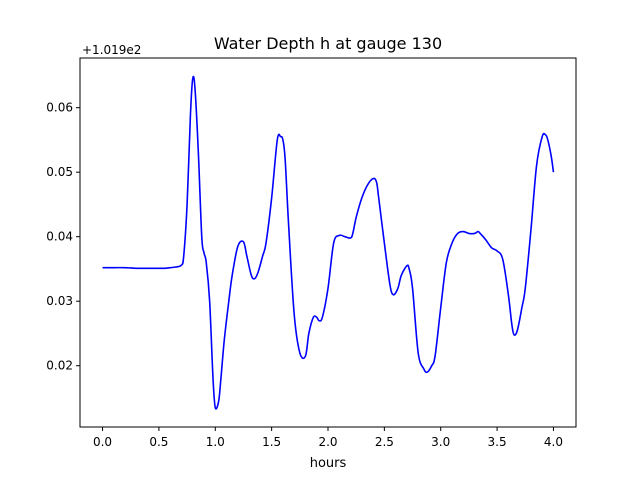 The width and height of the screenshot is (640, 480). Describe the element at coordinates (102, 442) in the screenshot. I see `x-tick-label: 0.0` at that location.